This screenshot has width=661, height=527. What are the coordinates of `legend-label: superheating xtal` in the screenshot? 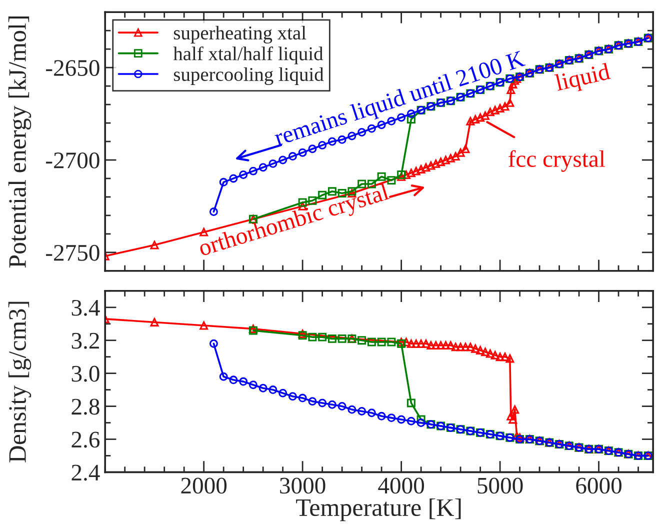 It's located at (240, 35).